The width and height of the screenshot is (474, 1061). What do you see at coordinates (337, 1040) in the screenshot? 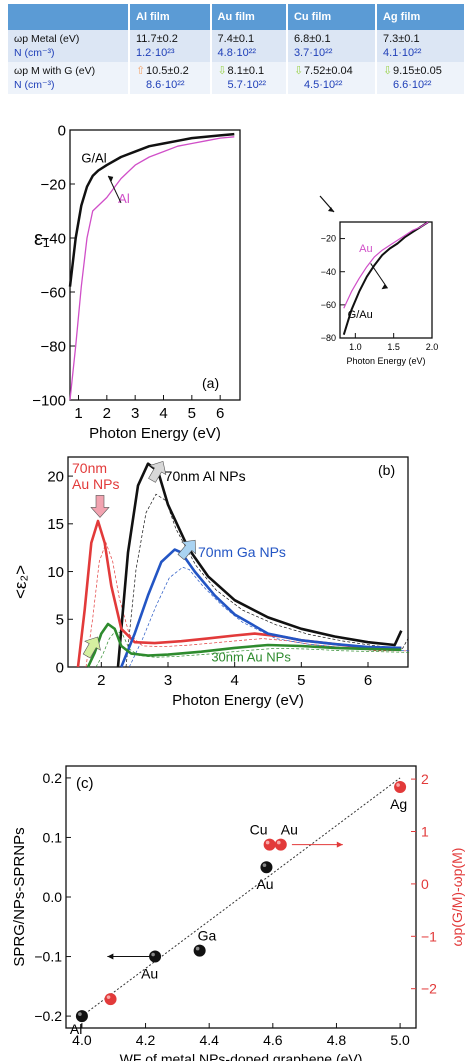
I see `x-tick-label: 4.8` at bounding box center [337, 1040].